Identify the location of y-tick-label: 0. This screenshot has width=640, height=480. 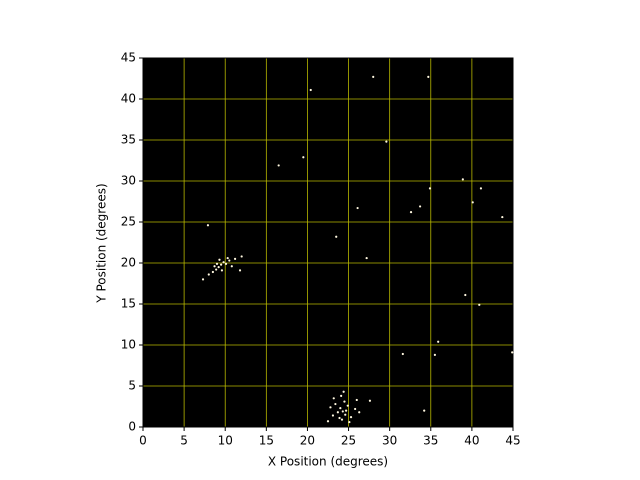
(132, 427).